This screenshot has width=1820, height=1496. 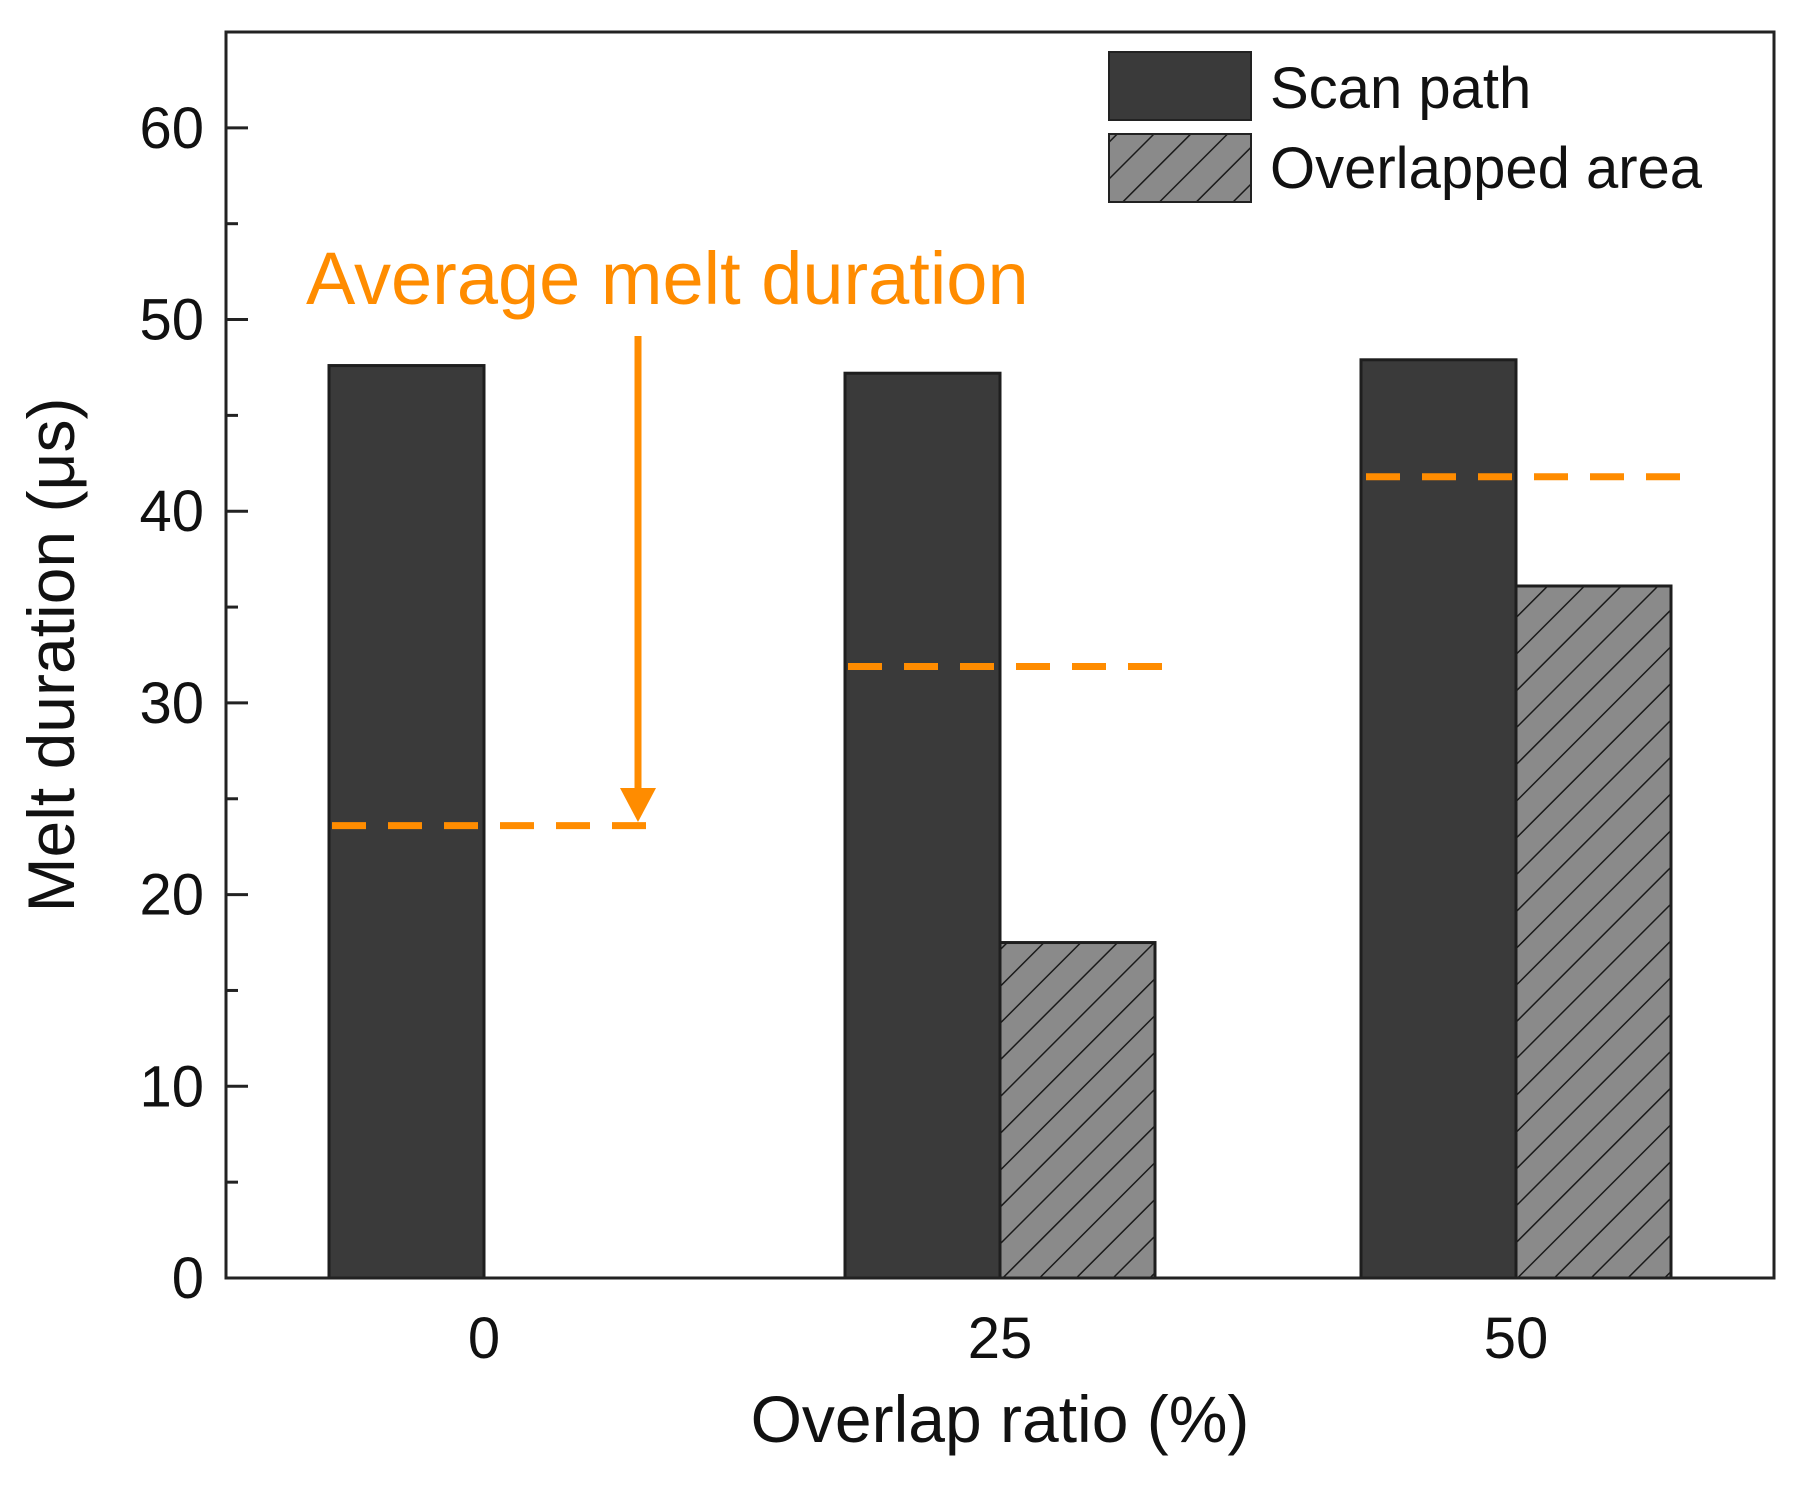 What do you see at coordinates (1180, 86) in the screenshot?
I see `legend-swatch-scan-path` at bounding box center [1180, 86].